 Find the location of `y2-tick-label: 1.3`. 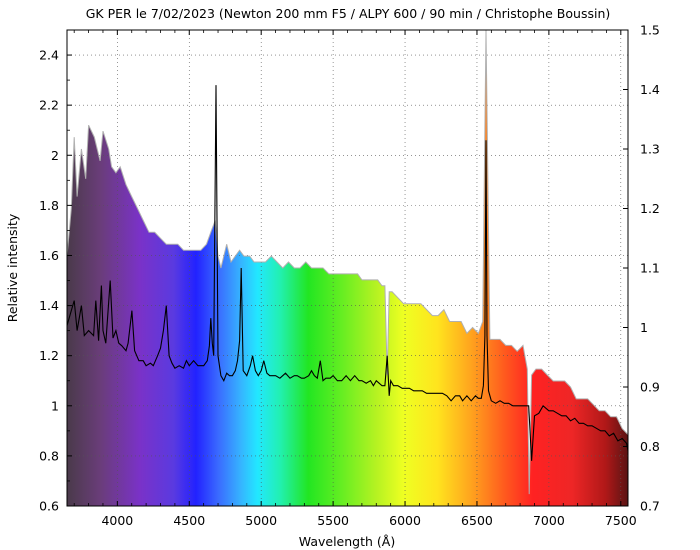

y2-tick-label: 1.3 is located at coordinates (650, 149).